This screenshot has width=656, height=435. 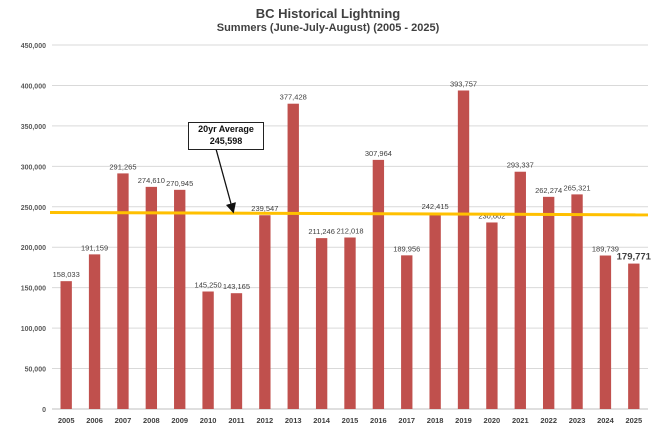 I want to click on average-line, so click(x=349, y=213).